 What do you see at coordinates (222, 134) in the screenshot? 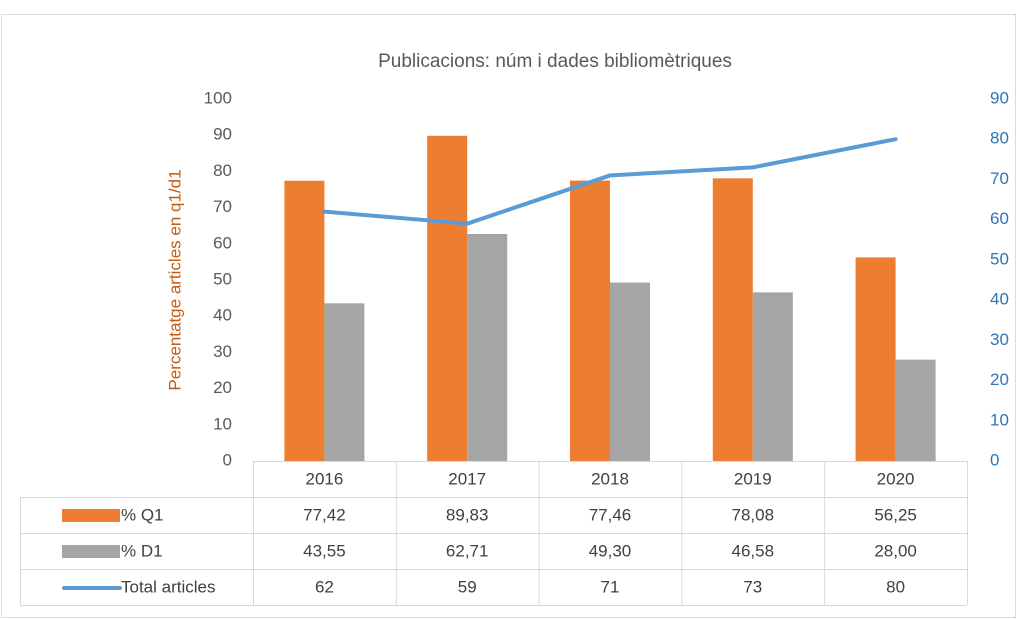
I see `y-tick-label: 90` at bounding box center [222, 134].